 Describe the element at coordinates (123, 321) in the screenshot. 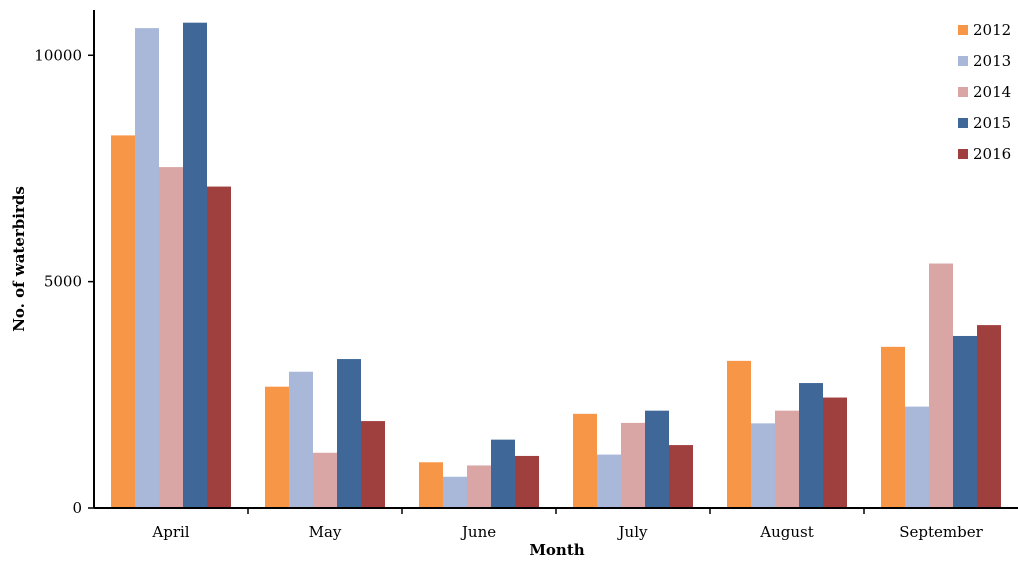

I see `bar-2012-april` at that location.